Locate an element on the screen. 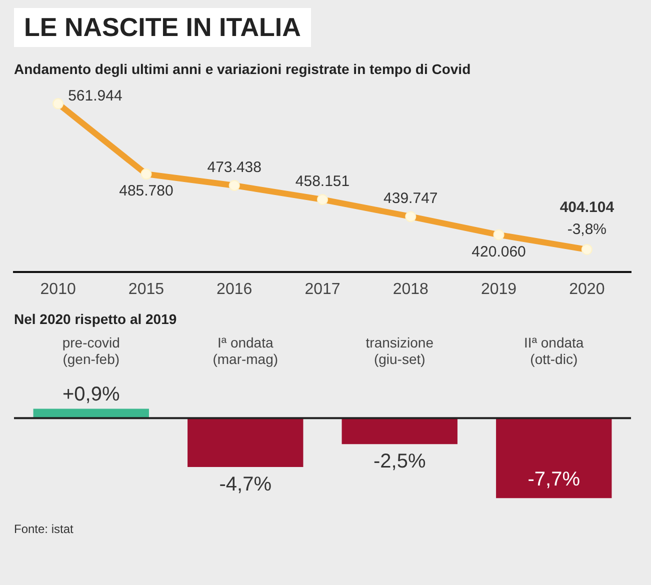 The image size is (651, 585). data-label: 561.944 is located at coordinates (95, 95).